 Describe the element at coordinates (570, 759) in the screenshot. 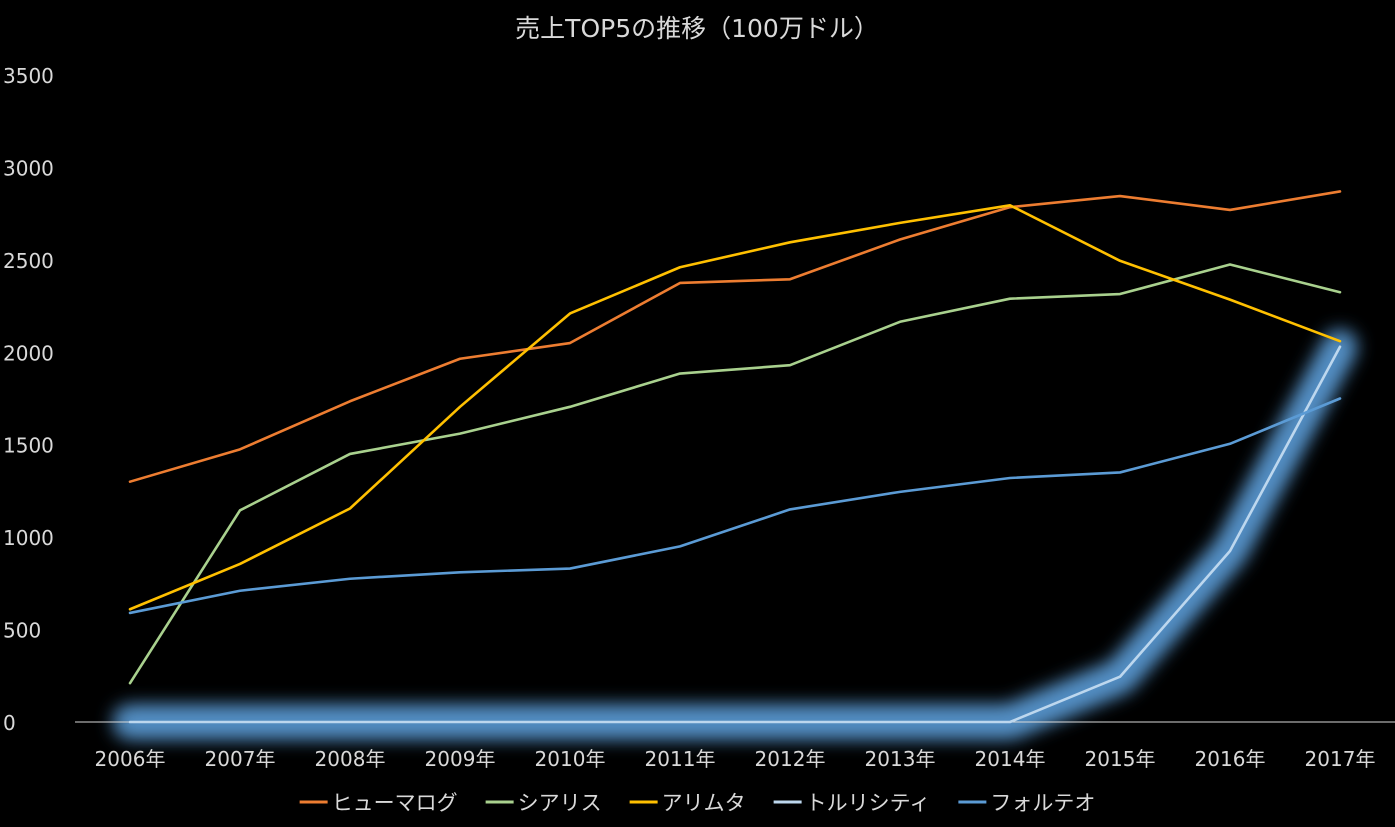

I see `x-tick-label: 2010年` at that location.